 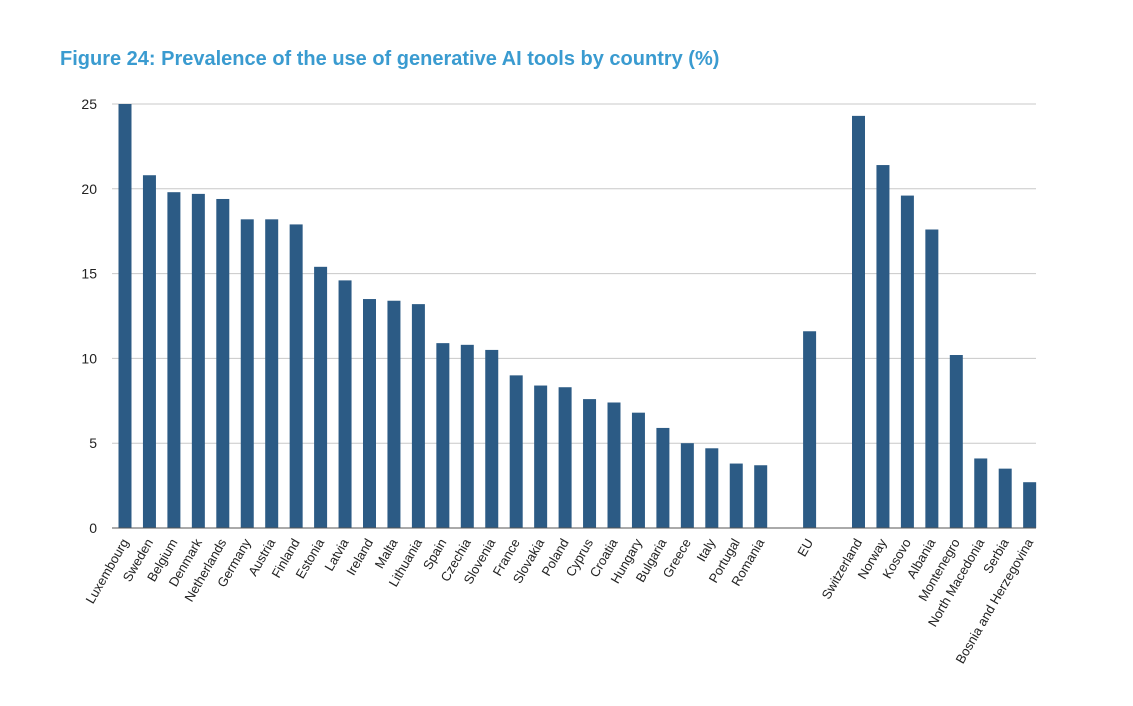 I want to click on x-tick-label: Italy, so click(x=705, y=550).